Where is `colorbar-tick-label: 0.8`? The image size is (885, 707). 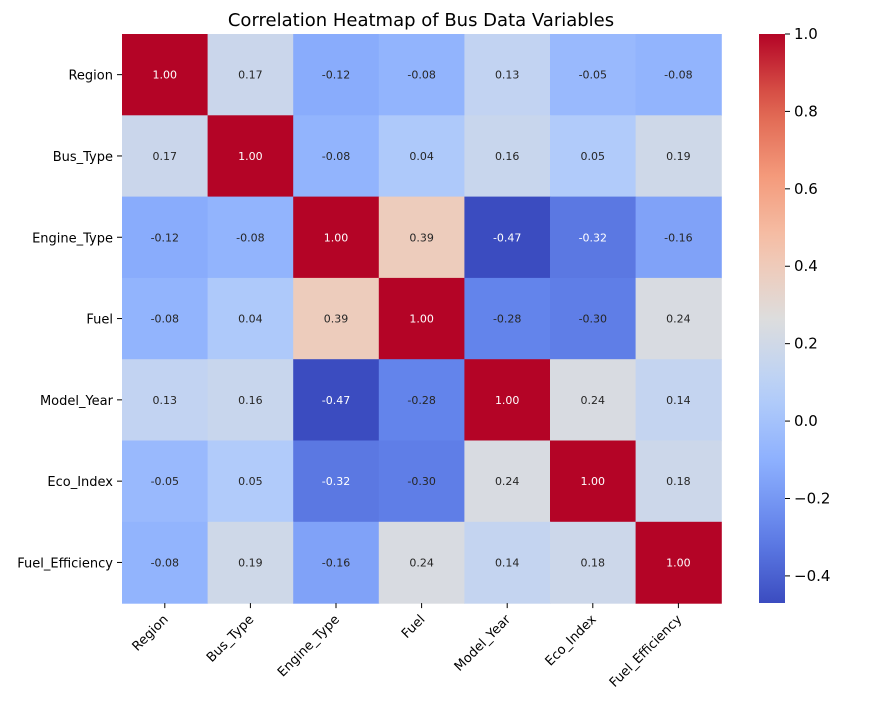 colorbar-tick-label: 0.8 is located at coordinates (806, 111).